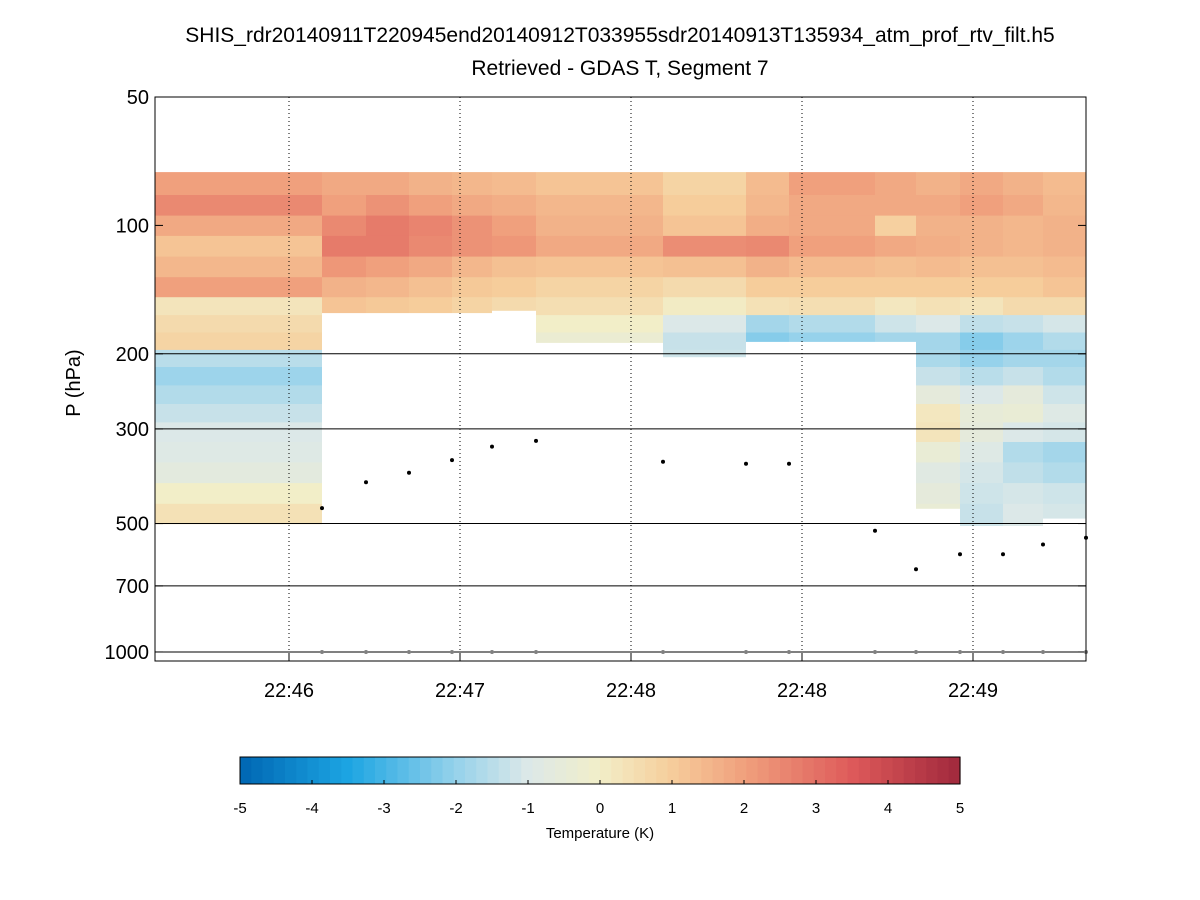 This screenshot has height=900, width=1200. Describe the element at coordinates (973, 691) in the screenshot. I see `x-tick-label: 22:49` at that location.